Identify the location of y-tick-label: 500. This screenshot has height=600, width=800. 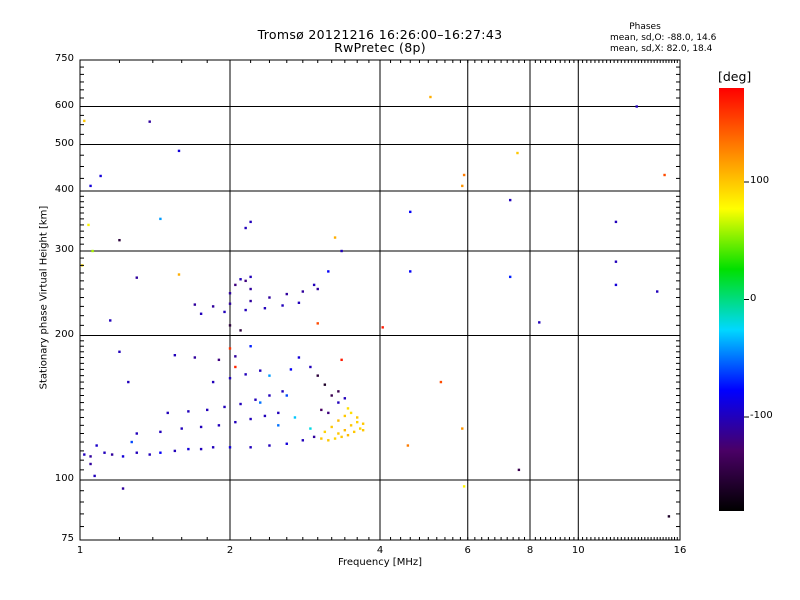
(64, 143).